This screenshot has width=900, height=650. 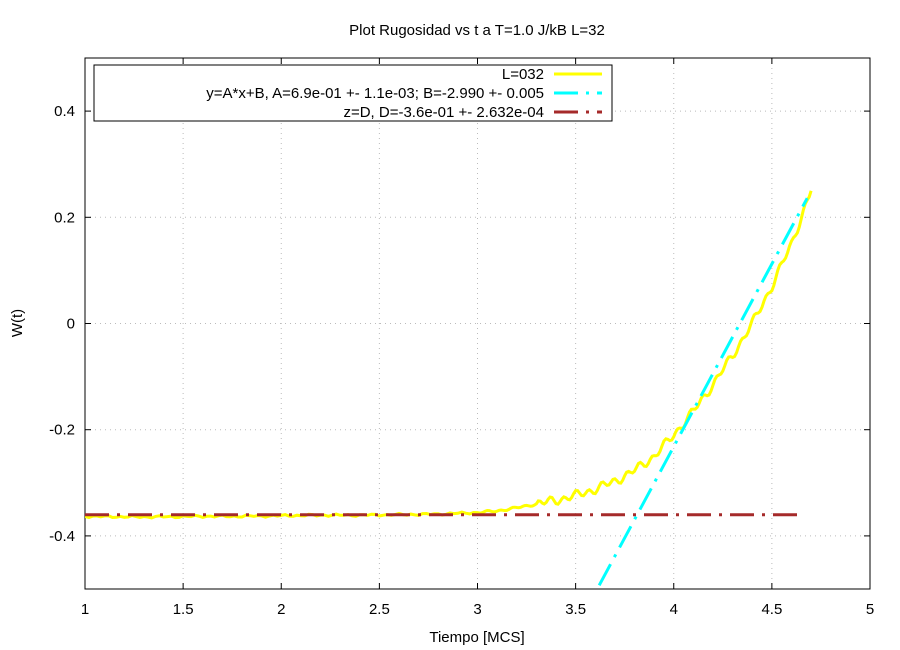 What do you see at coordinates (281, 609) in the screenshot?
I see `x-tick-label: 2` at bounding box center [281, 609].